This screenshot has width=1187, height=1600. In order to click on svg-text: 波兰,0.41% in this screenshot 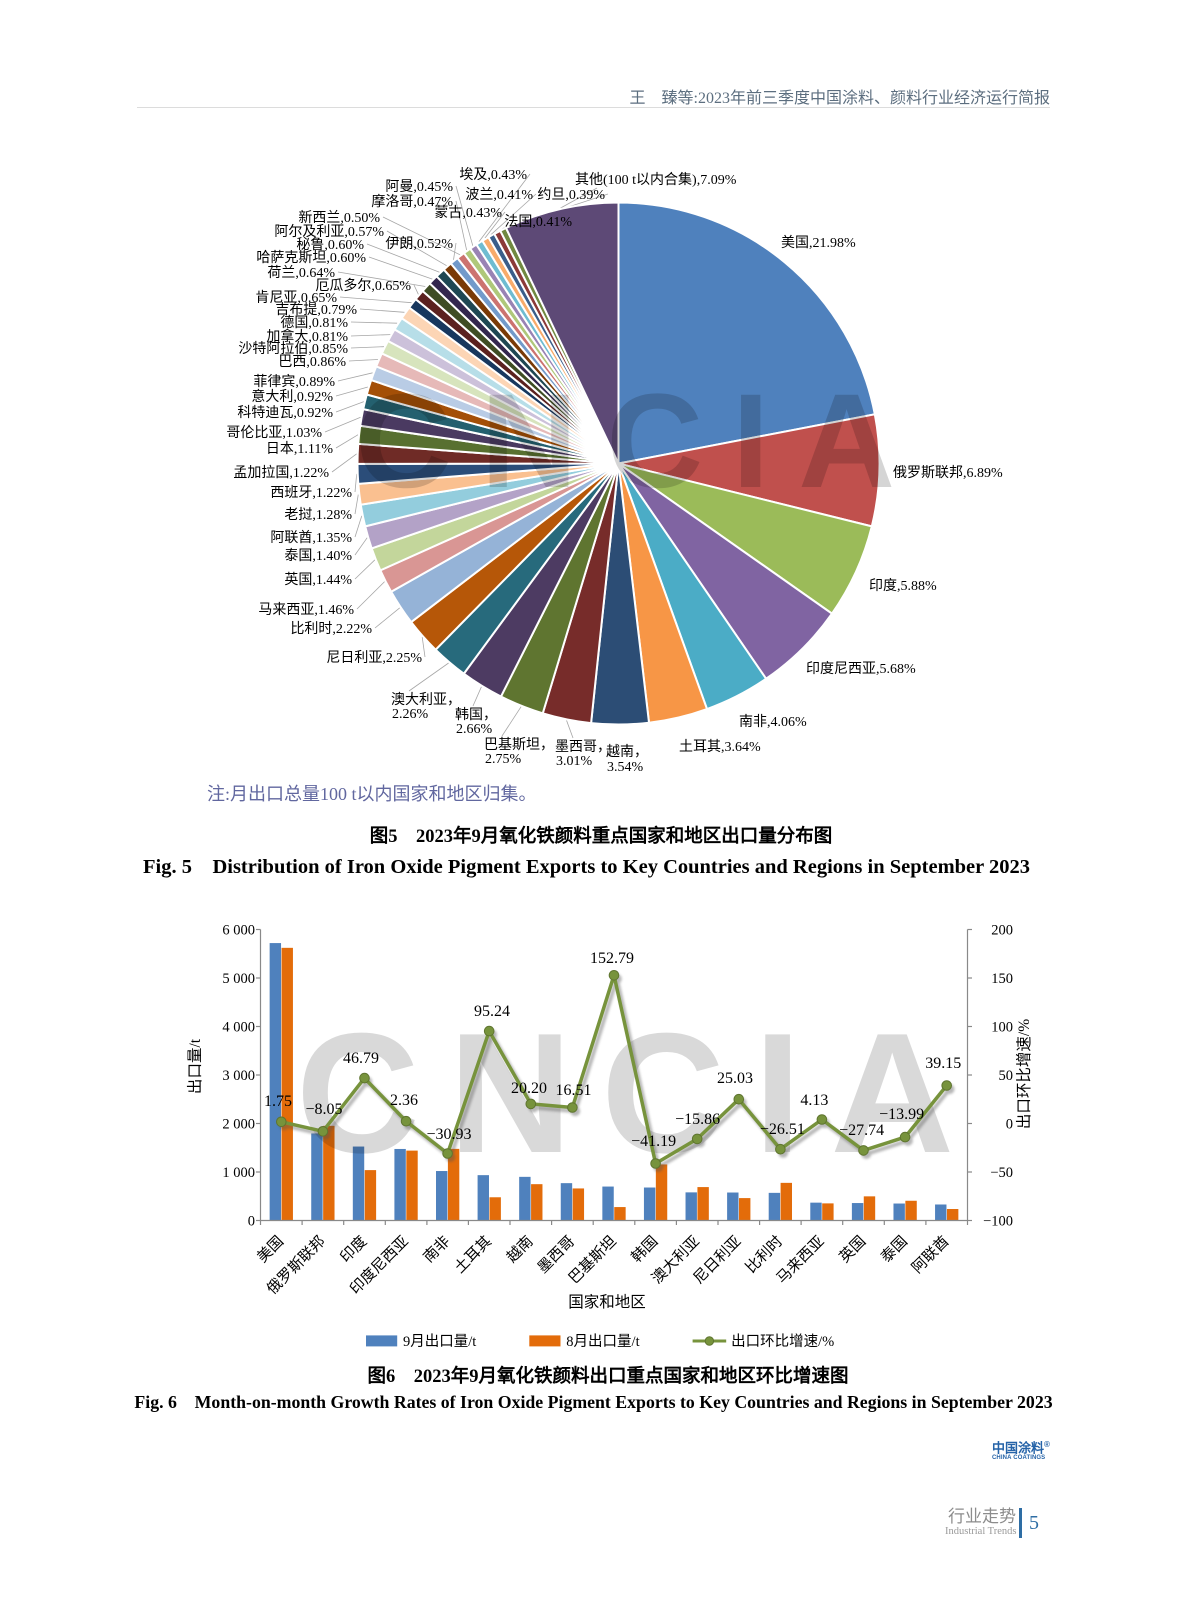, I will do `click(499, 195)`.